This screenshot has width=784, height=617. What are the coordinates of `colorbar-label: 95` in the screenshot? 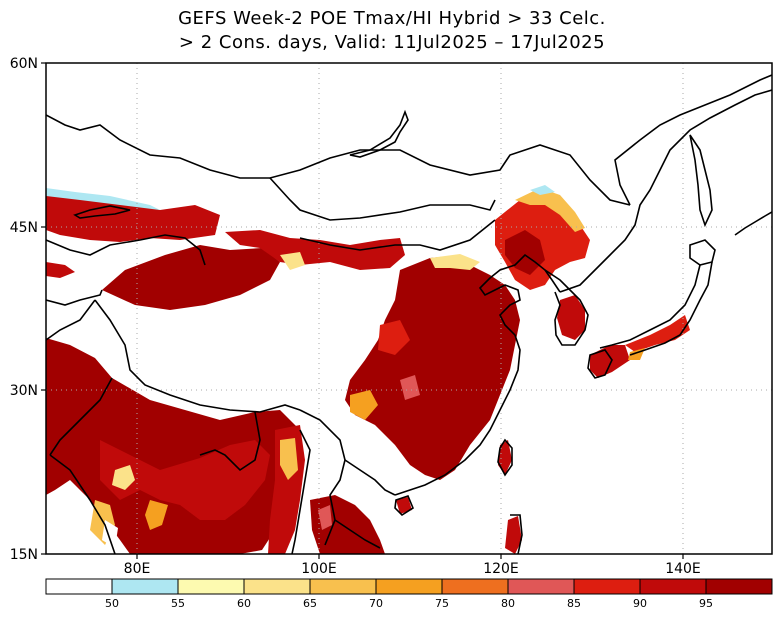 It's located at (706, 603).